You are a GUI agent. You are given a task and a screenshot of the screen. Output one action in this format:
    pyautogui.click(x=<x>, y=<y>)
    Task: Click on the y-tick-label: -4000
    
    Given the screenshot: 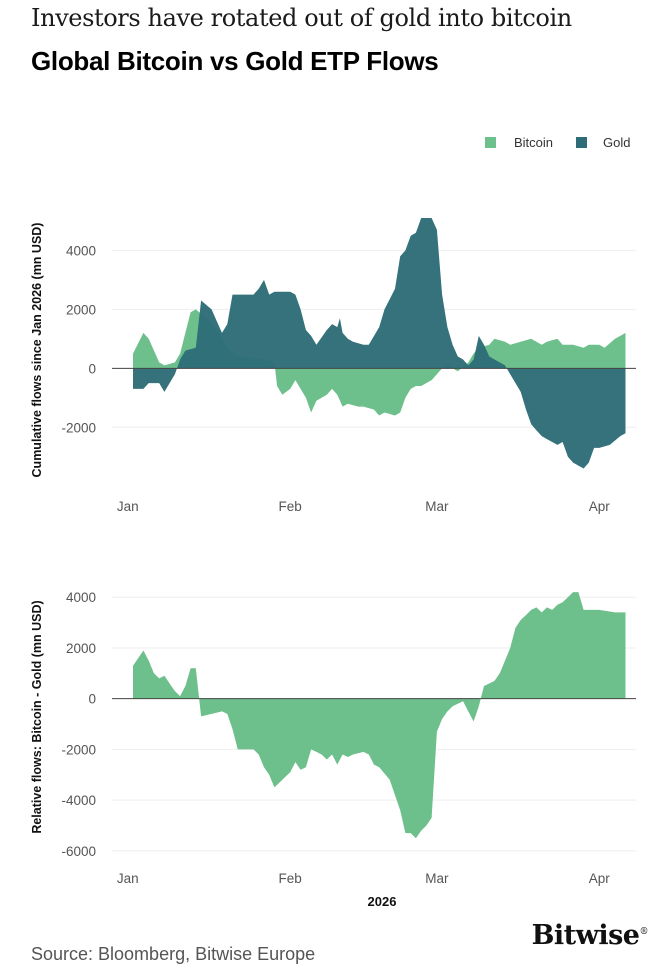 What is the action you would take?
    pyautogui.click(x=78, y=800)
    